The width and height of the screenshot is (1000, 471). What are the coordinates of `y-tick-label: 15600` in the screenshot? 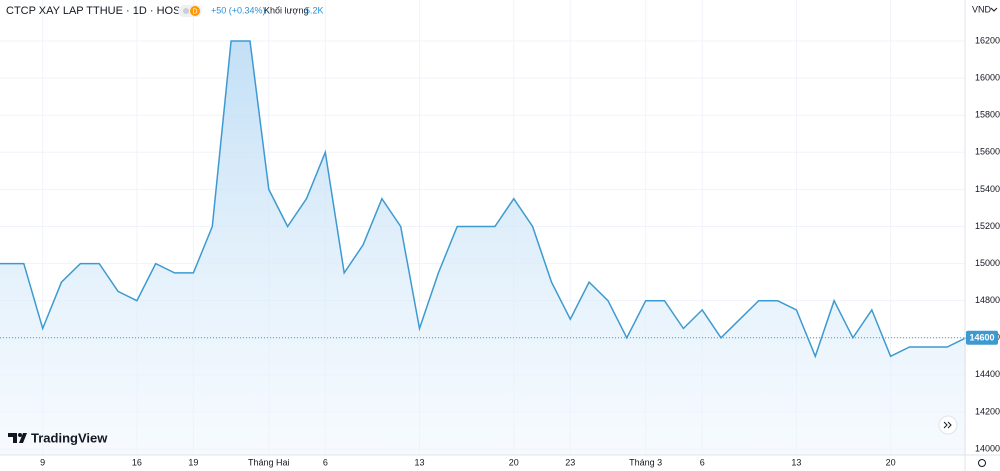 It's located at (987, 152).